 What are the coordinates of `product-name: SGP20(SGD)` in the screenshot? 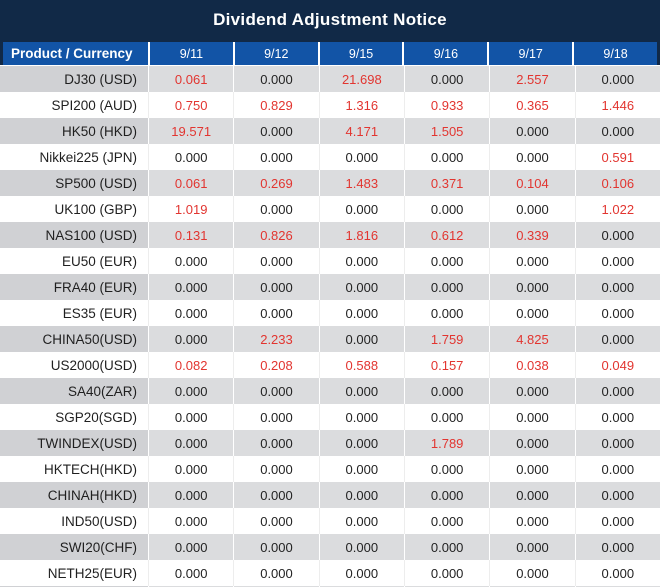 It's located at (74, 417).